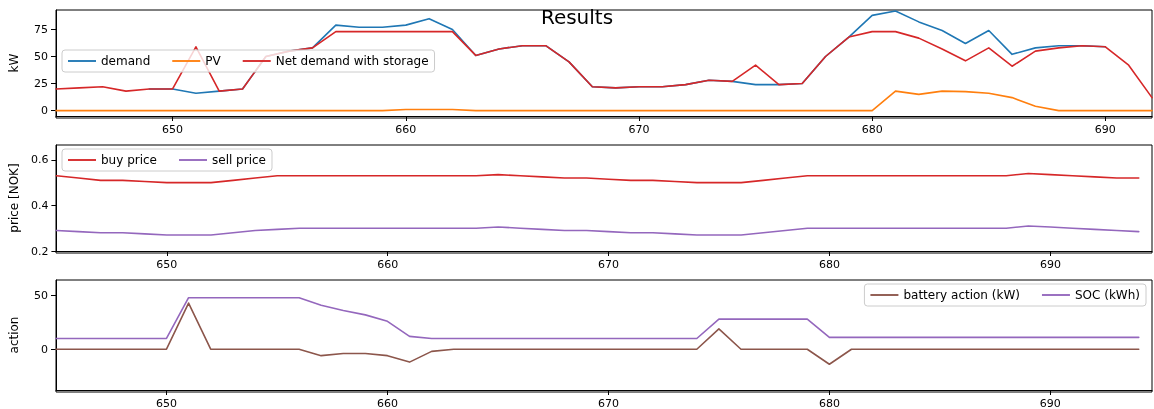 Image resolution: width=1154 pixels, height=409 pixels. I want to click on y-tick-label: 0.4, so click(39, 205).